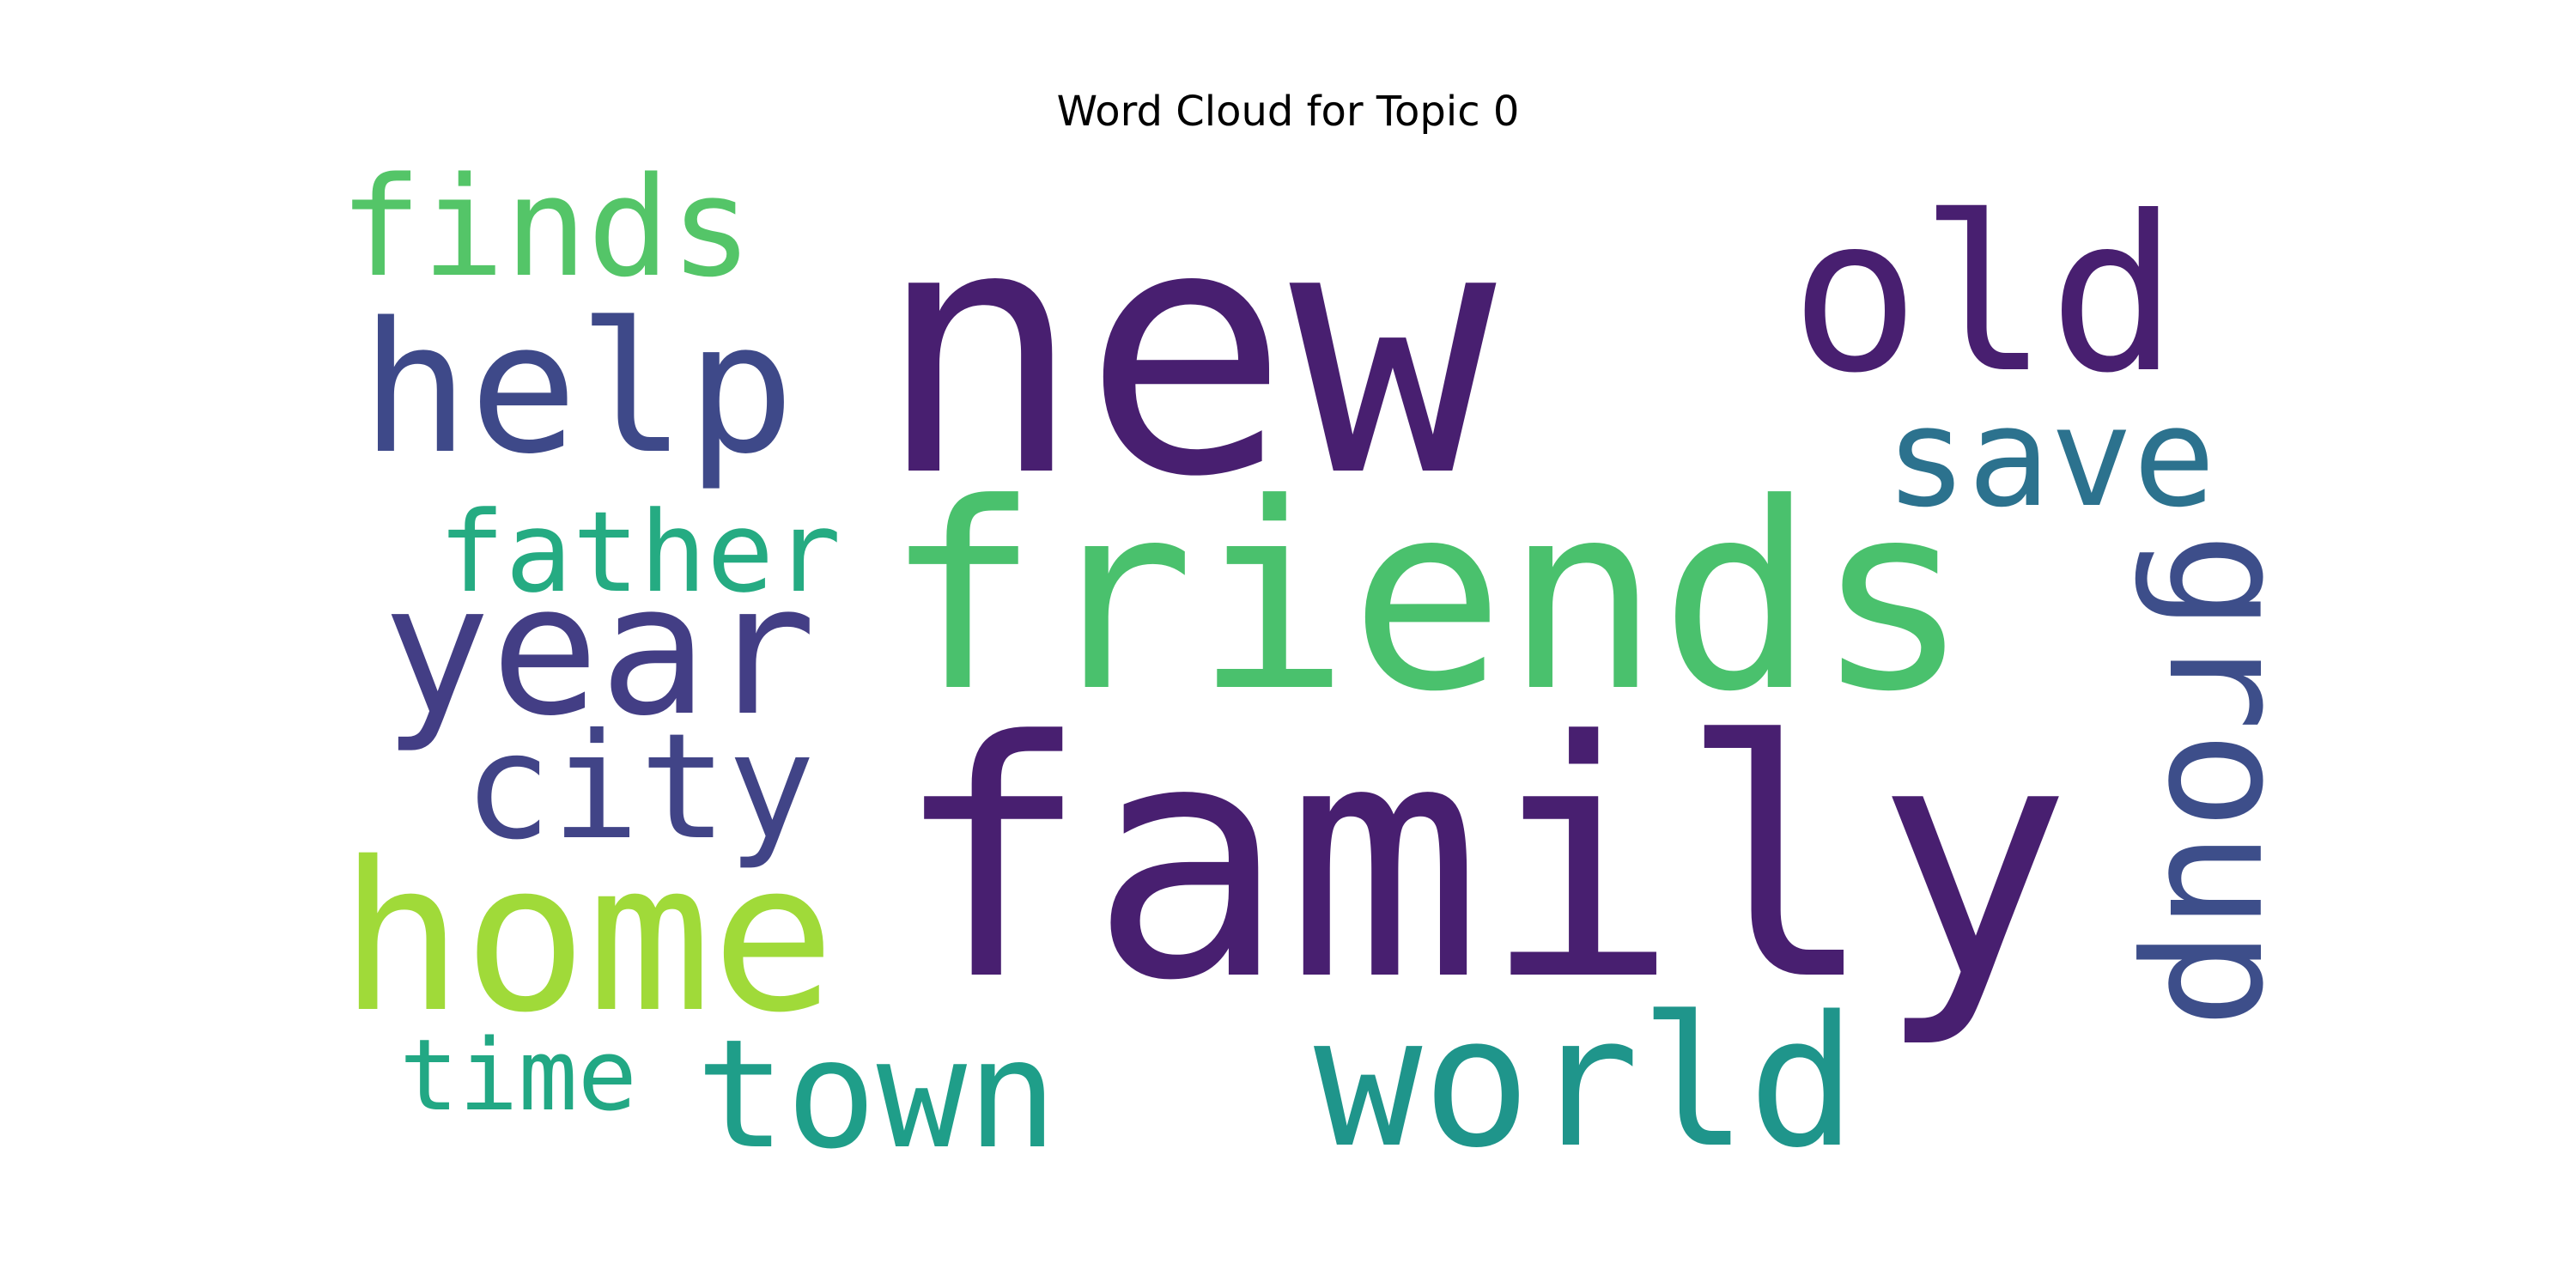  I want to click on word-group: group, so click(2227, 781).